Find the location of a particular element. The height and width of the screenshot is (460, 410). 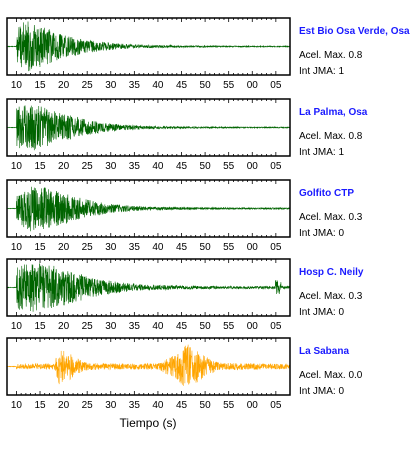

max-accel-label: Acel. Max. 0.0 is located at coordinates (331, 375).